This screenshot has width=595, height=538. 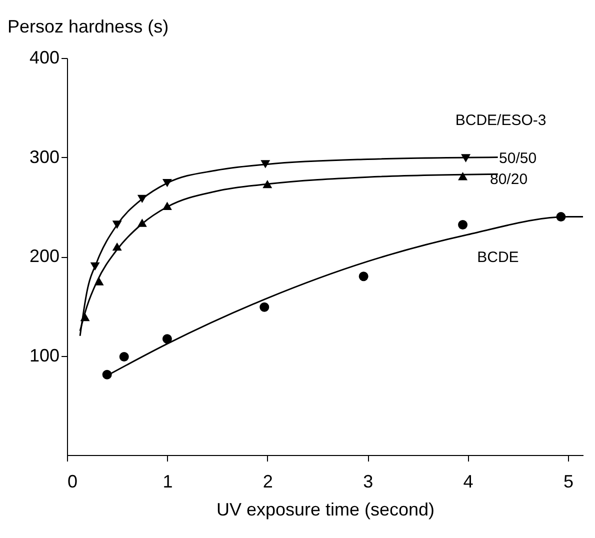 What do you see at coordinates (518, 159) in the screenshot?
I see `series-label: 50/50` at bounding box center [518, 159].